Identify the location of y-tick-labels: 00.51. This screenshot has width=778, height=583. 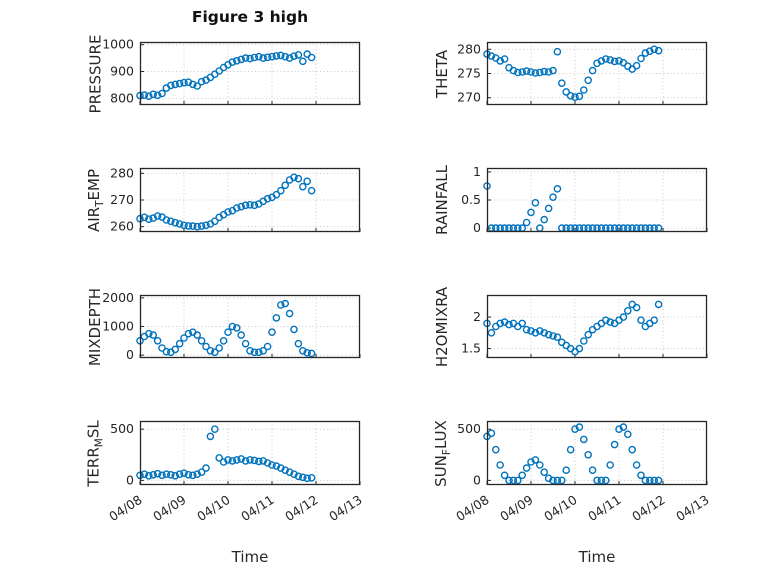
(471, 199).